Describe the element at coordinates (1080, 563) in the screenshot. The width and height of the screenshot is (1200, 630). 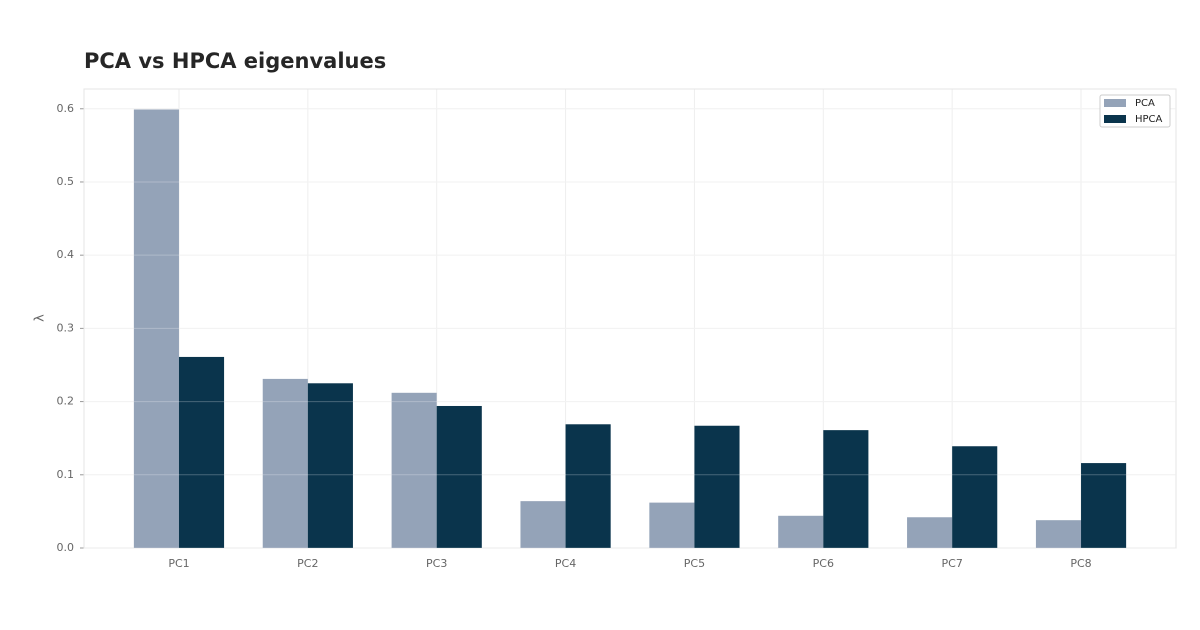
I see `x-tick-label: PC8` at that location.